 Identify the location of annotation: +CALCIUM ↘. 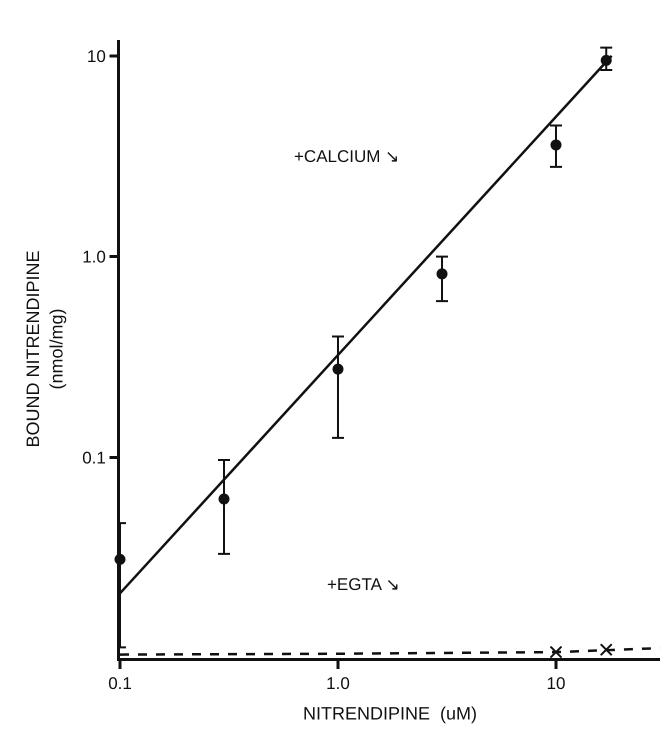
(347, 156).